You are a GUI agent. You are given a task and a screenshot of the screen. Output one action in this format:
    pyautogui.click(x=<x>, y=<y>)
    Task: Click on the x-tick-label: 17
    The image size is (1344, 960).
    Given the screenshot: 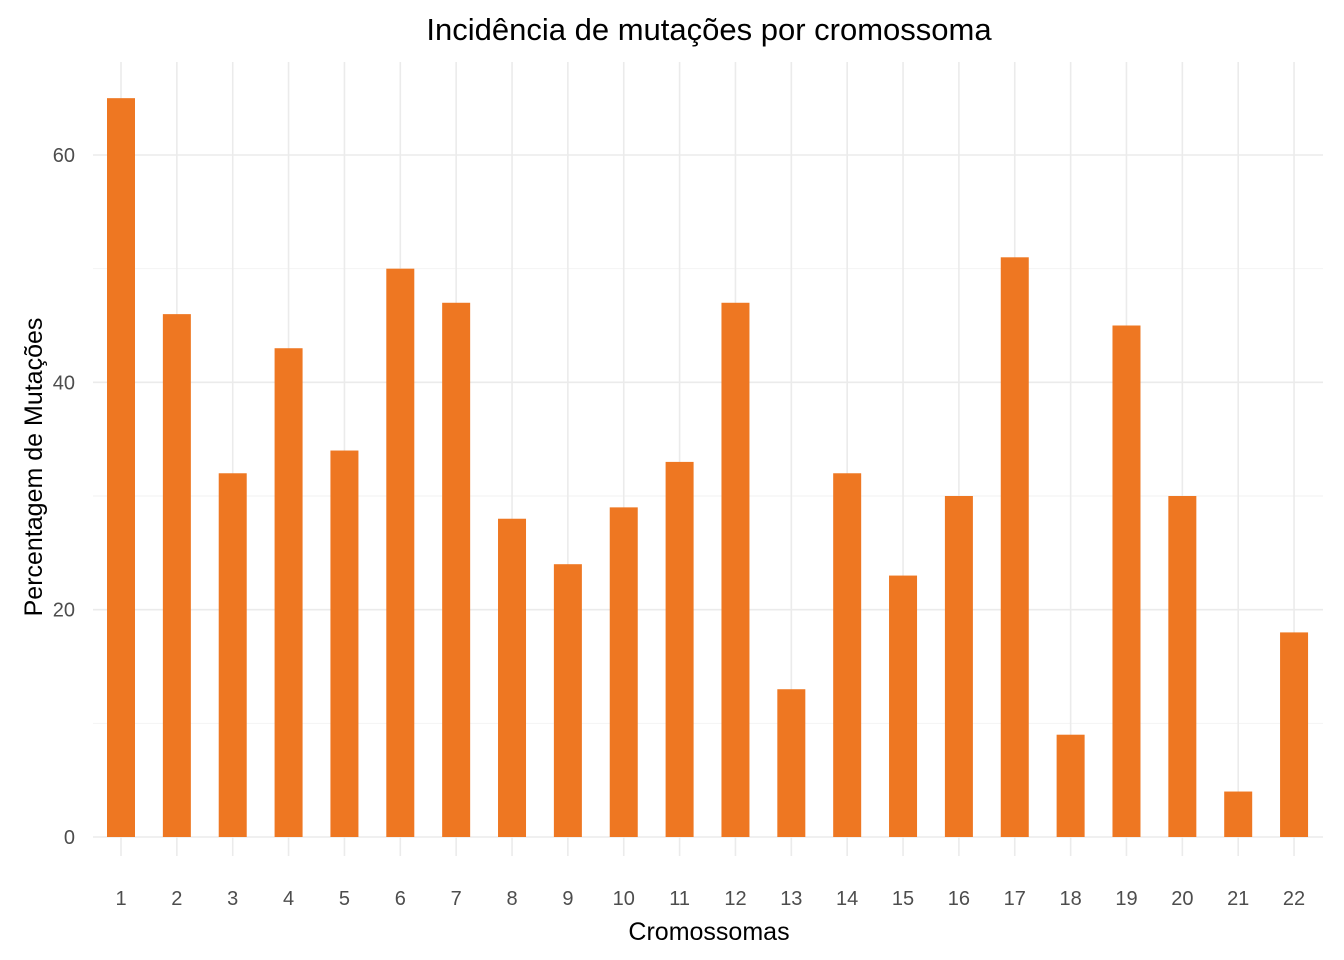 What is the action you would take?
    pyautogui.click(x=1015, y=899)
    